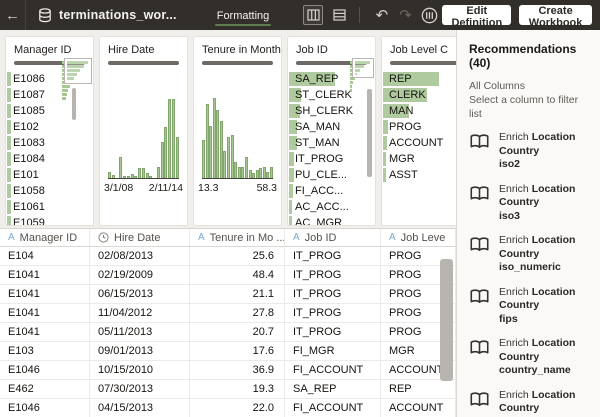  What do you see at coordinates (228, 313) in the screenshot?
I see `table-row: E1041 11/04/2012 27.8 IT_PROG PROG` at bounding box center [228, 313].